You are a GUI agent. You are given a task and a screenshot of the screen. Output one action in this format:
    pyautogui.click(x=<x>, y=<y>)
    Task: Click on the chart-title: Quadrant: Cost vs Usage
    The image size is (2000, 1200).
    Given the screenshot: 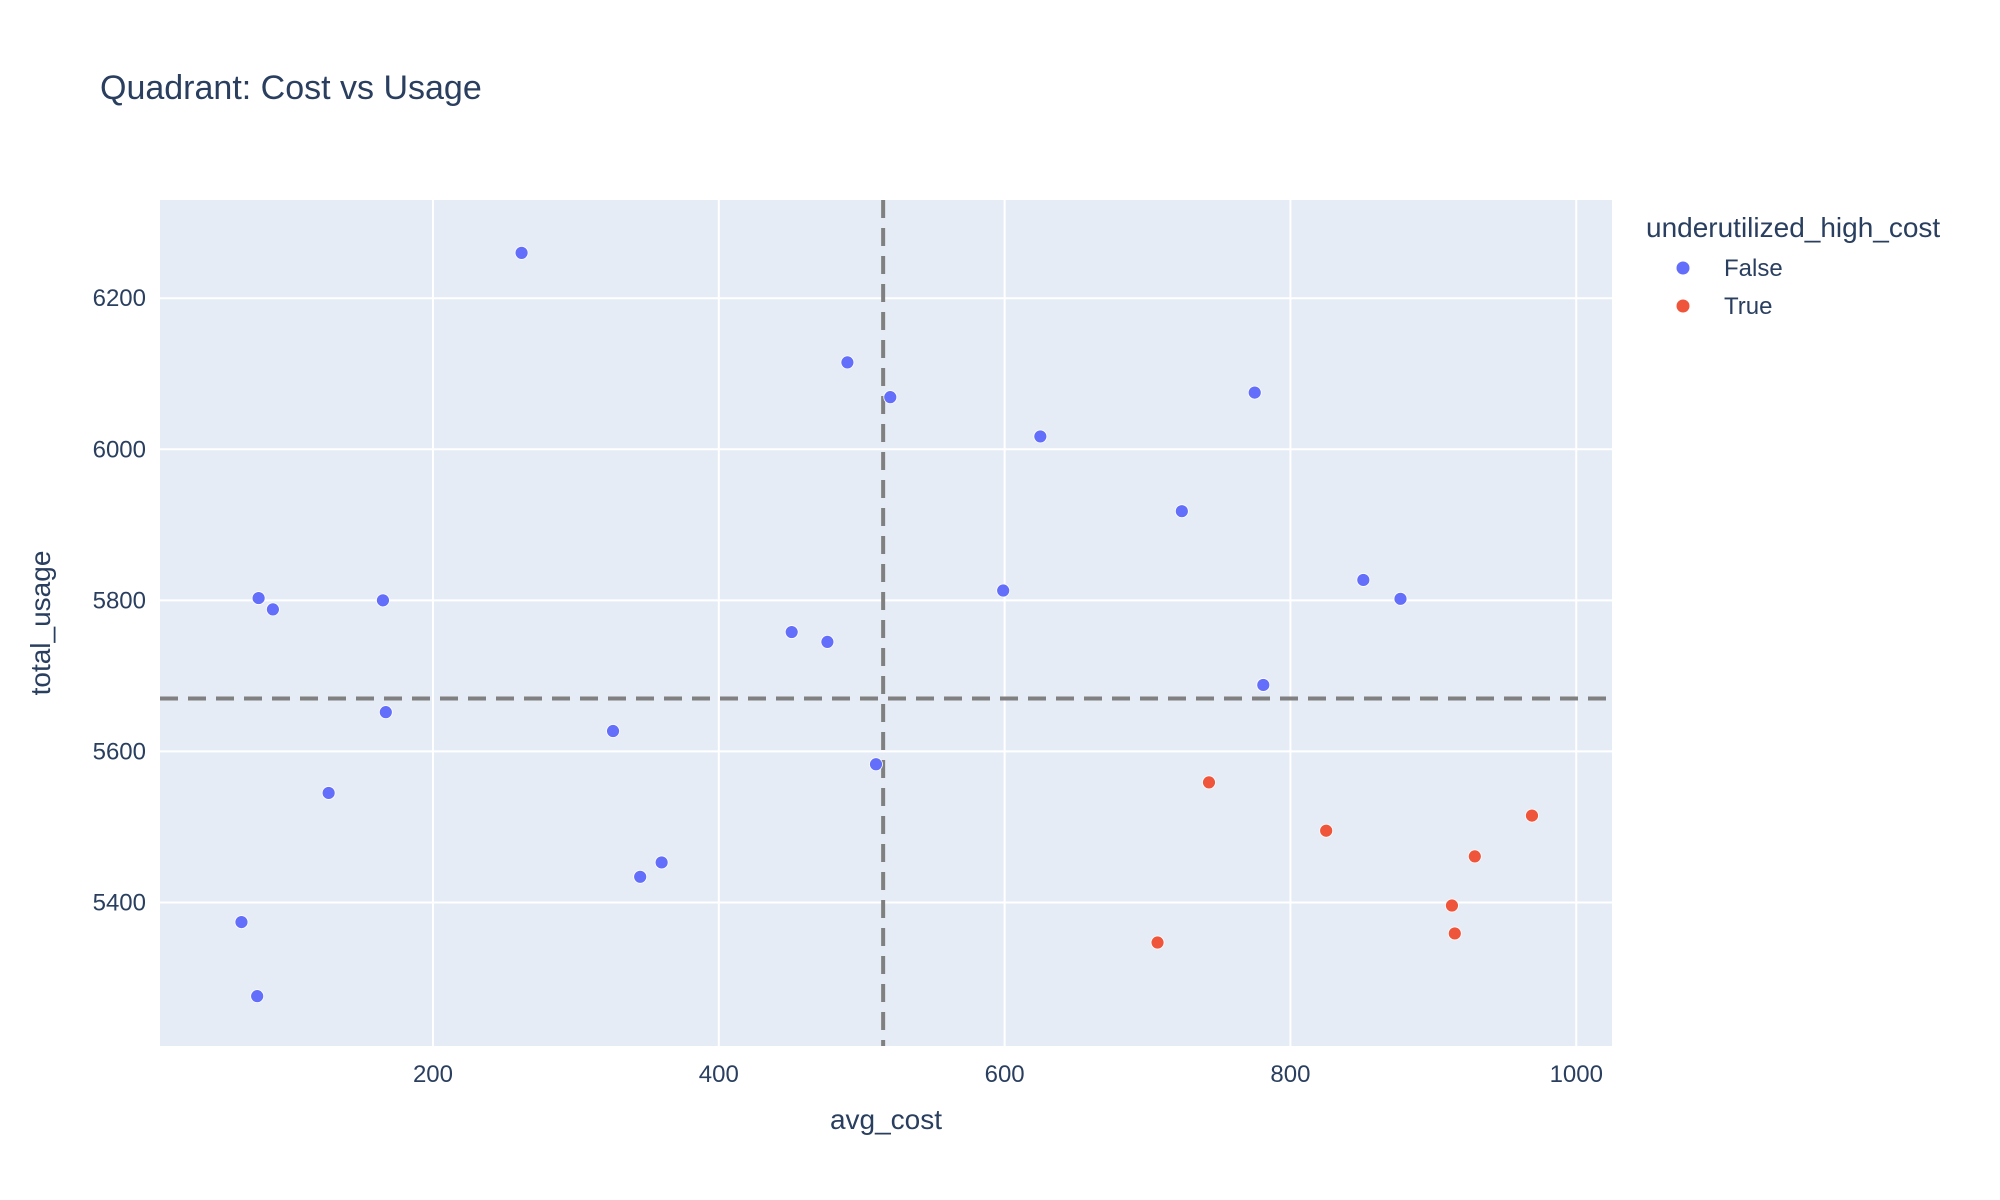 What is the action you would take?
    pyautogui.click(x=291, y=88)
    